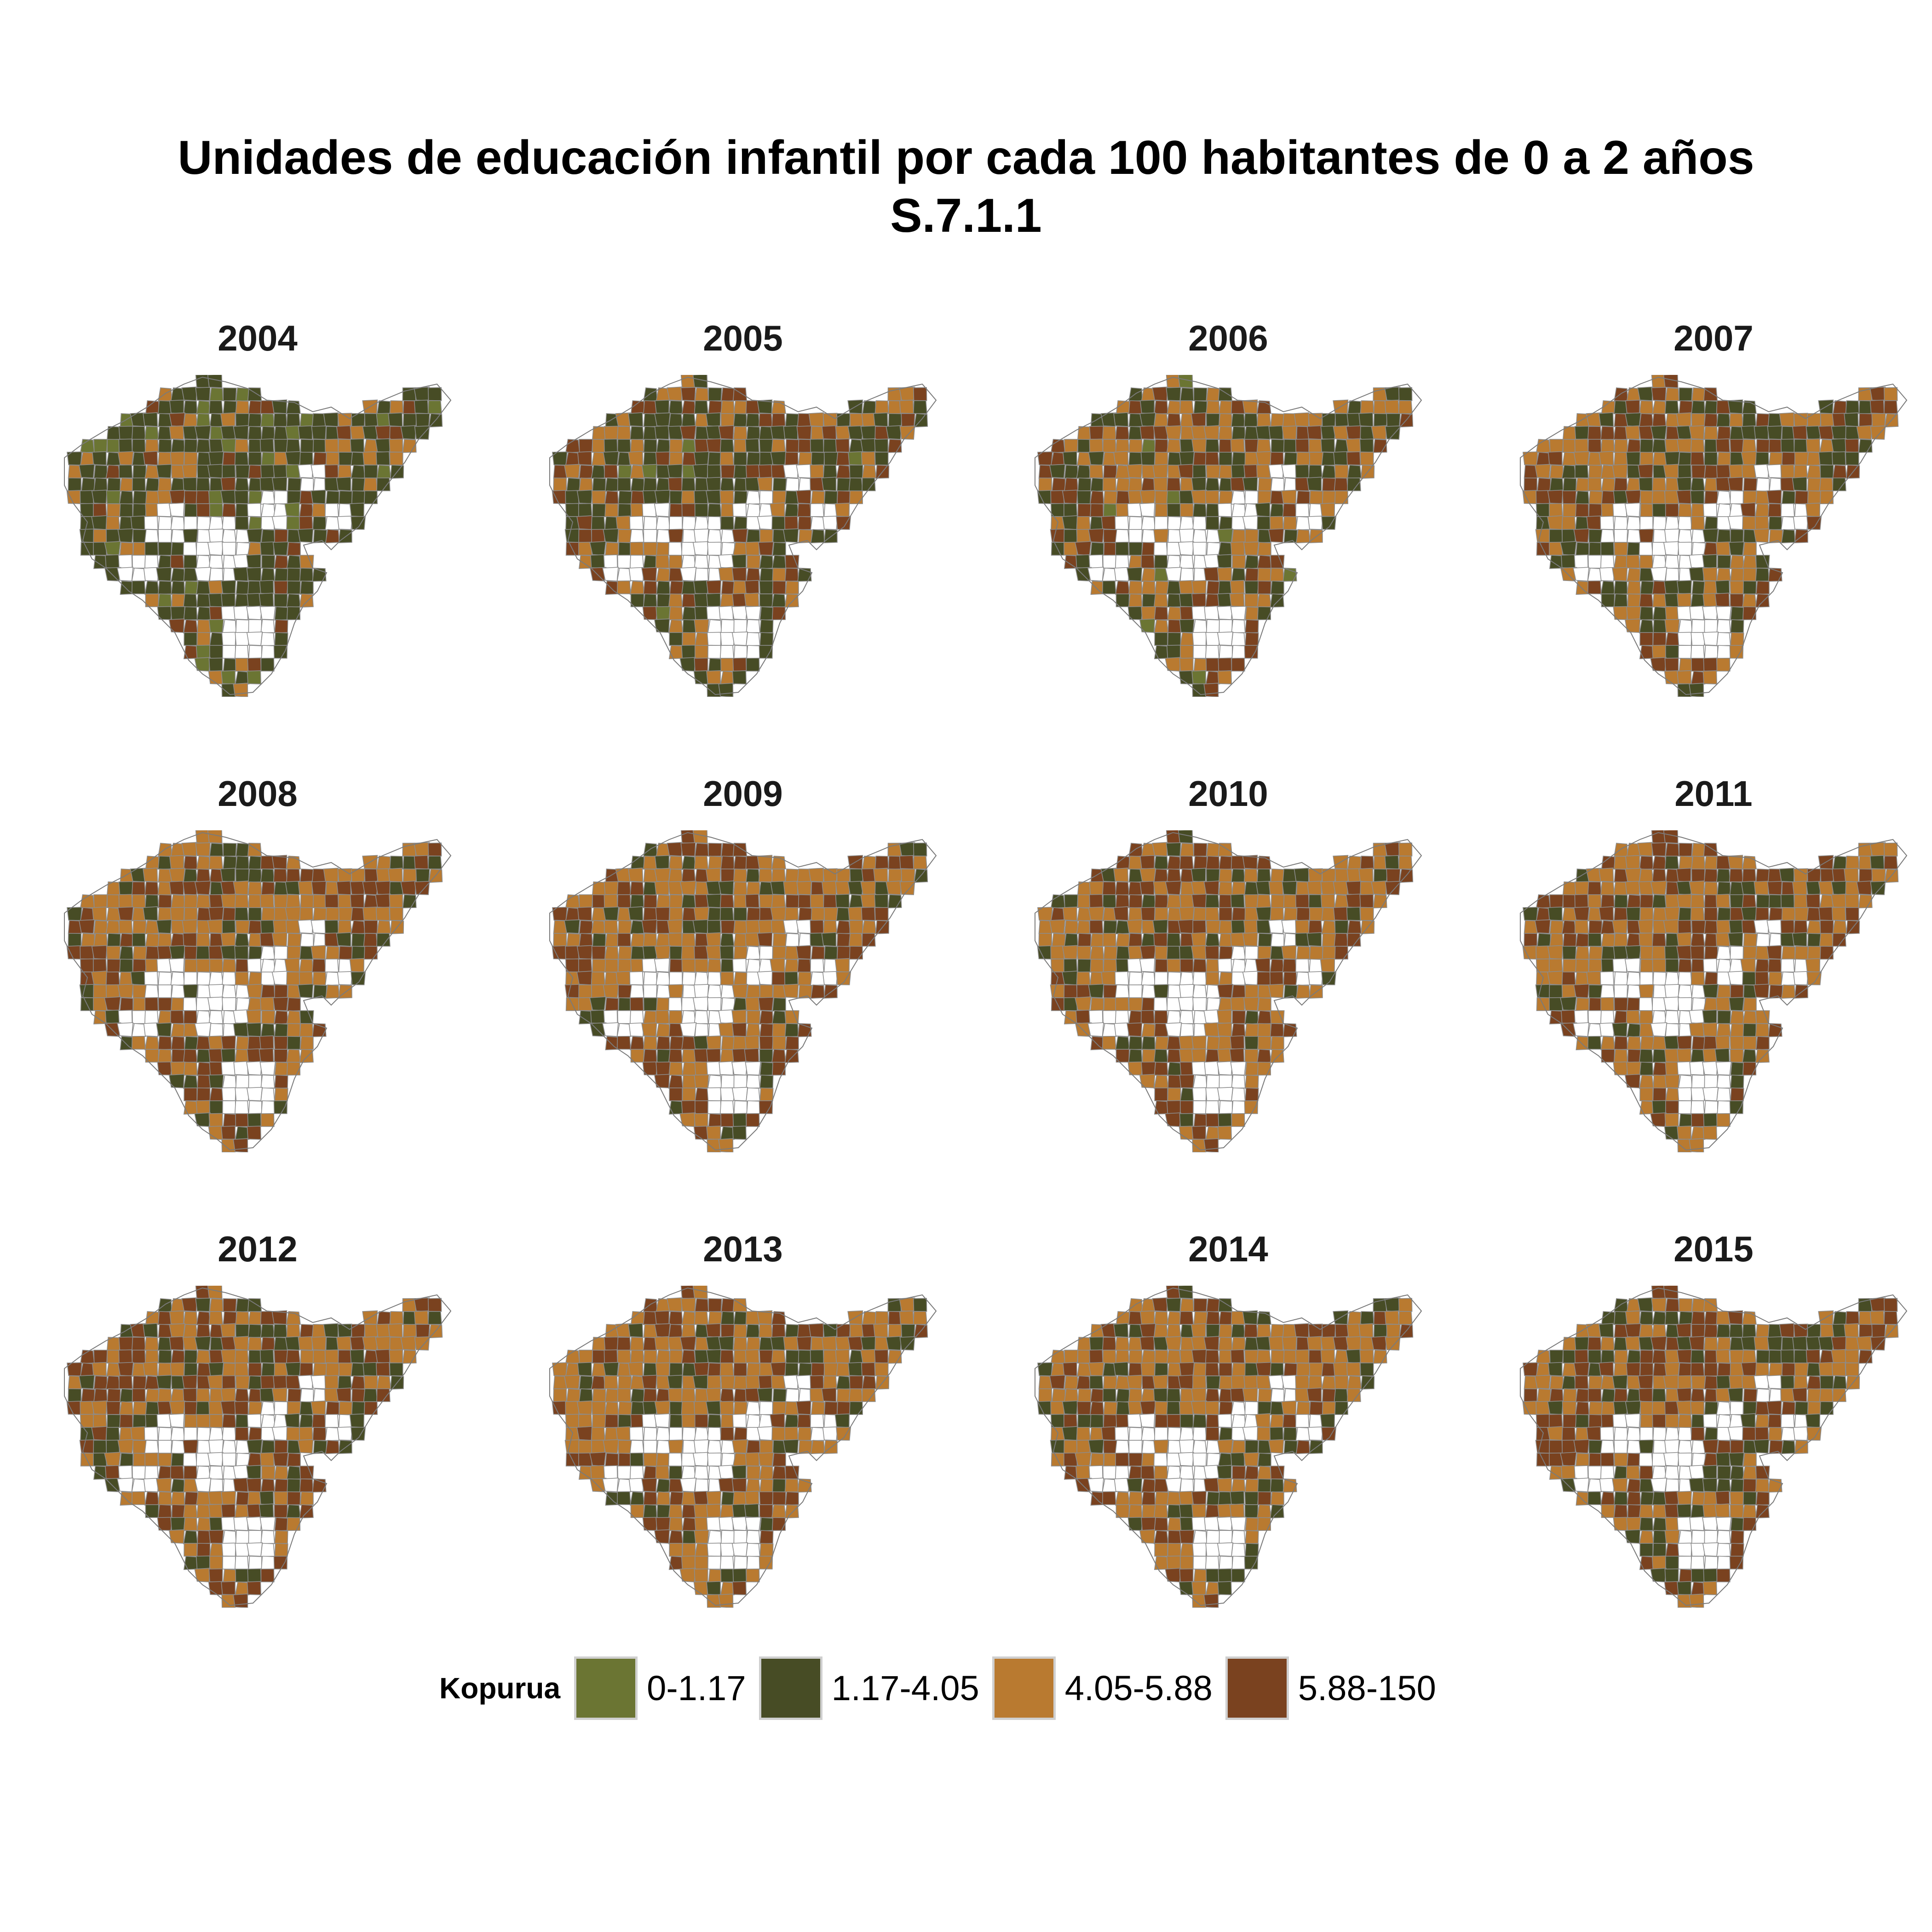 The image size is (1932, 1932). I want to click on legend-item-2: 4.05-5.88, so click(1102, 1688).